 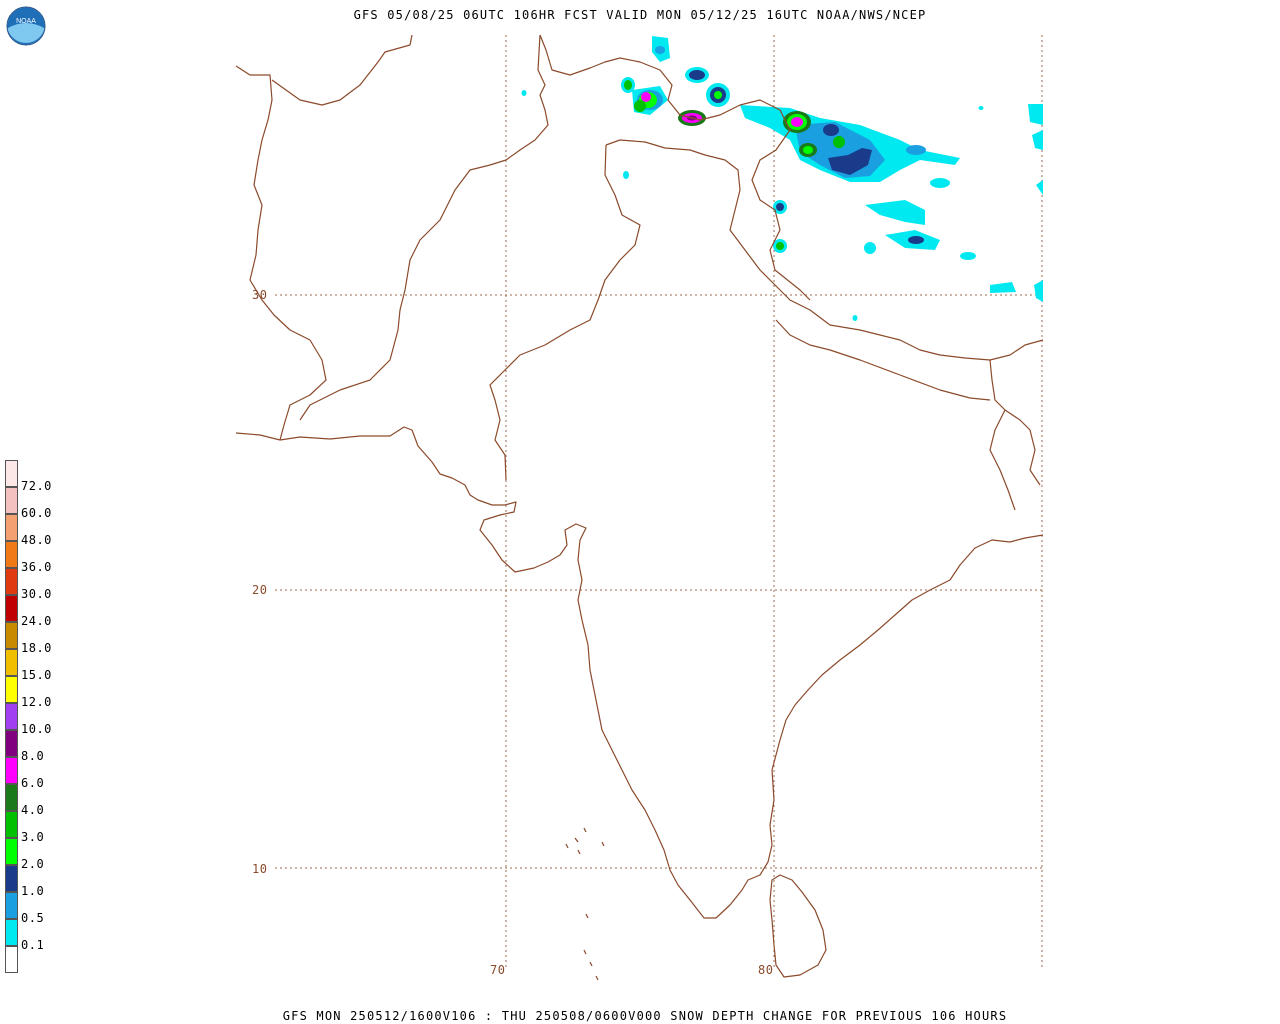 I want to click on legend-label: 15.0, so click(x=36, y=675).